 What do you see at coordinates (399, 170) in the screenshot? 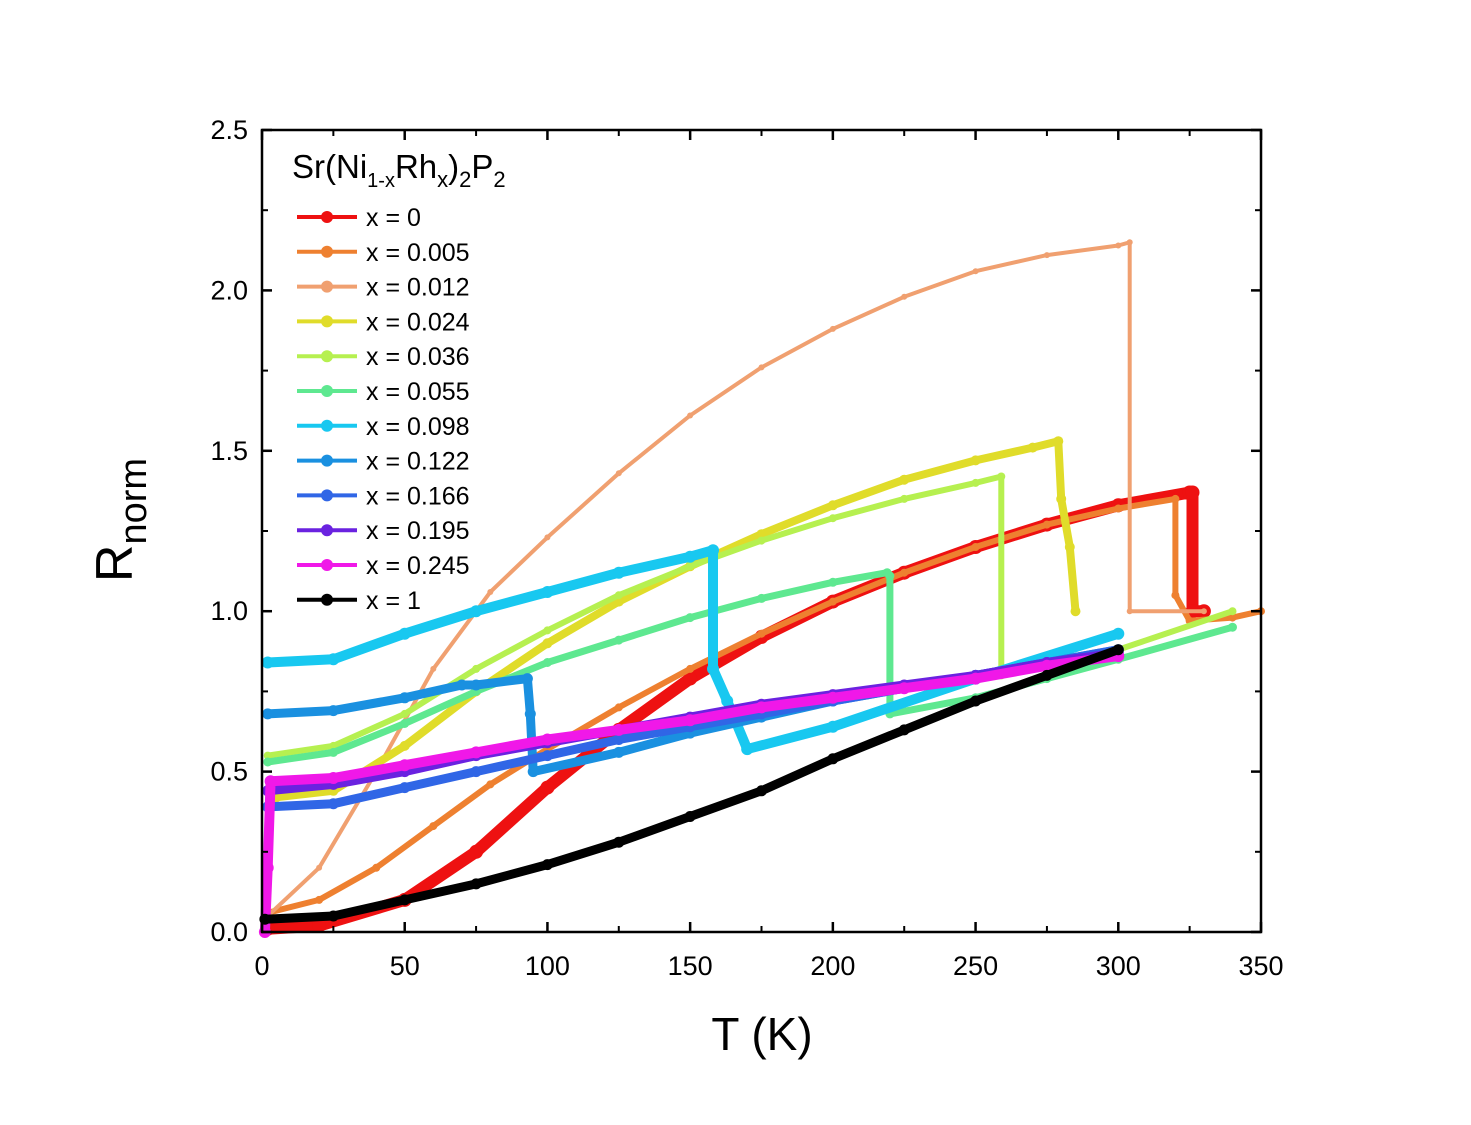
I see `compound-annotation: Sr(Ni1-xRhx)2P2` at bounding box center [399, 170].